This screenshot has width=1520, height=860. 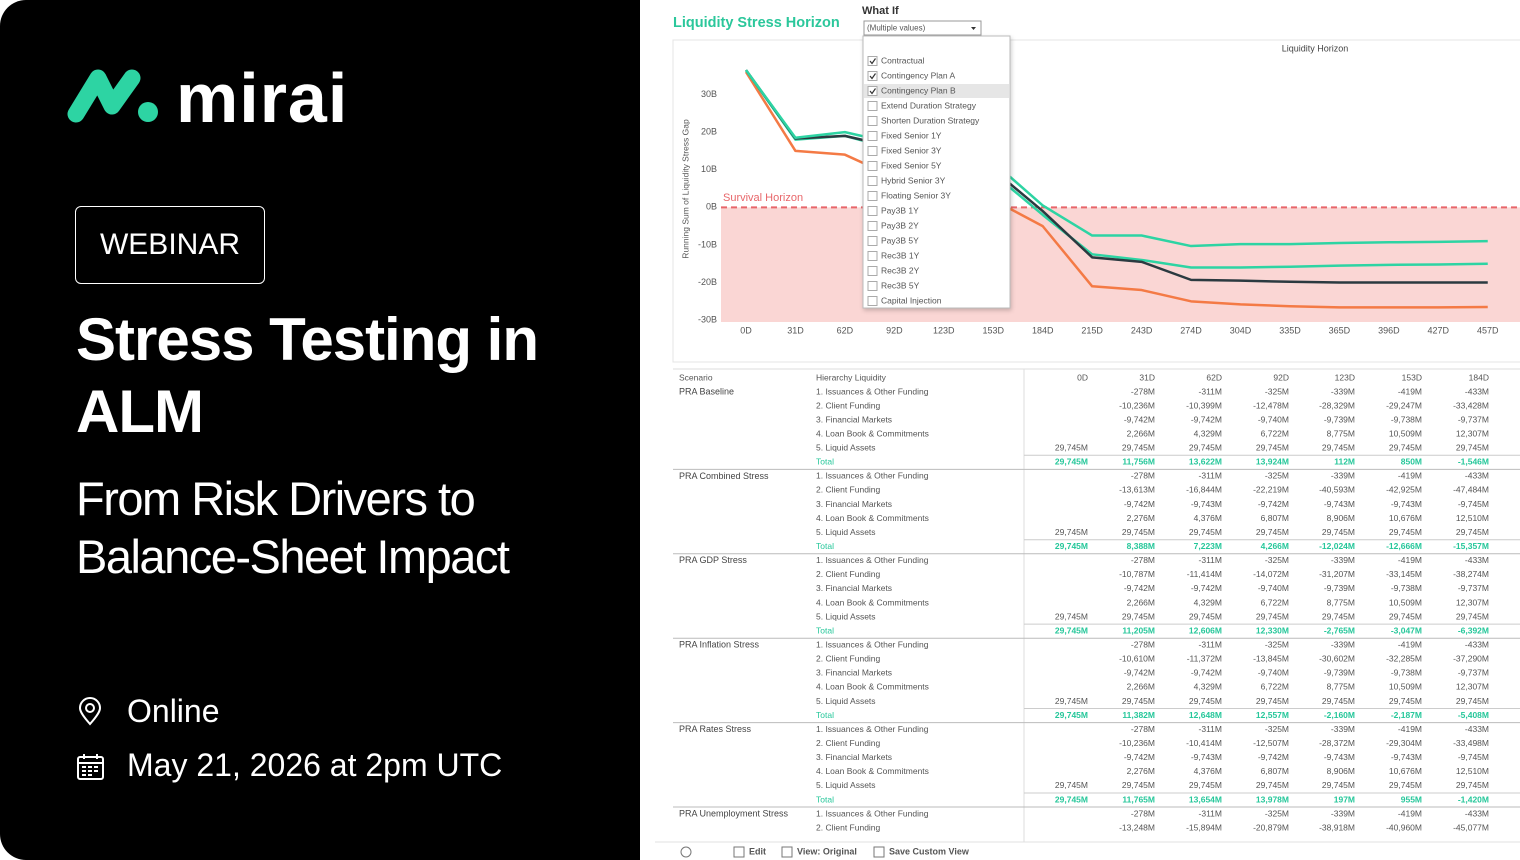 What do you see at coordinates (706, 391) in the screenshot?
I see `scenario-name: PRA Baseline` at bounding box center [706, 391].